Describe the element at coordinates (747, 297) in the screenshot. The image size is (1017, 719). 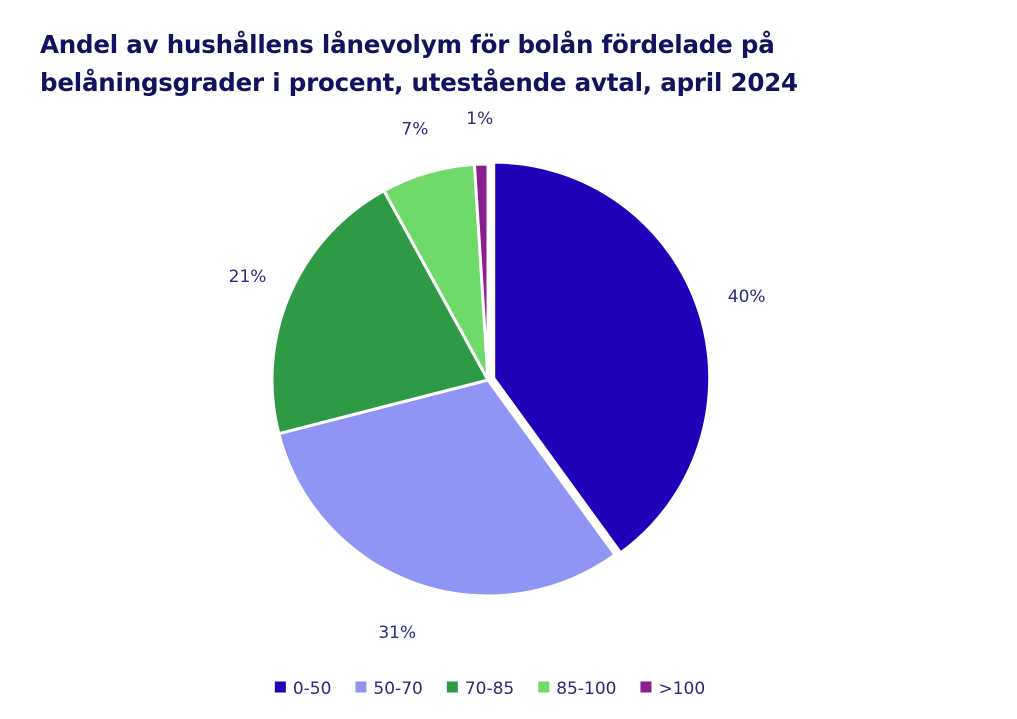
I see `data-label: 40%` at that location.